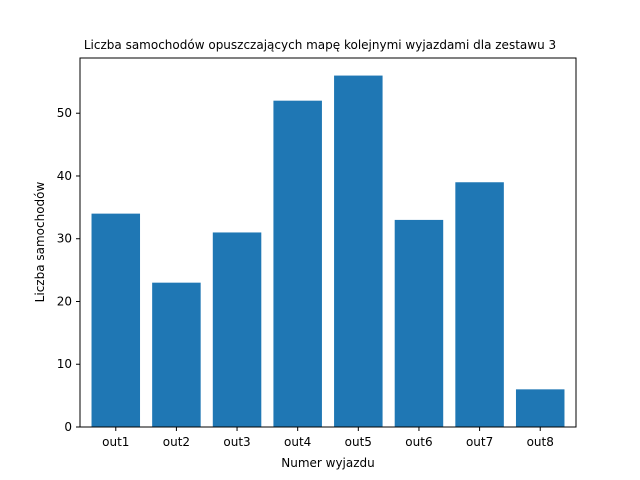  What do you see at coordinates (68, 270) in the screenshot?
I see `y-axis-ticks: 0 10 20 30 40 50` at bounding box center [68, 270].